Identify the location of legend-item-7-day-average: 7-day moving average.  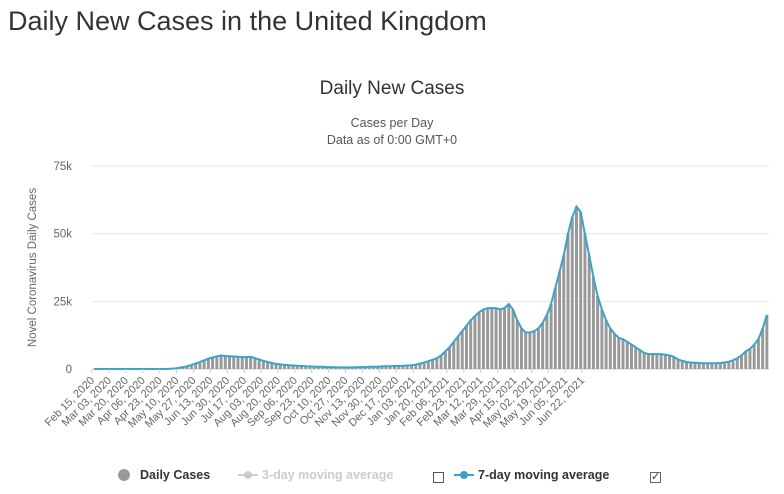
(531, 475).